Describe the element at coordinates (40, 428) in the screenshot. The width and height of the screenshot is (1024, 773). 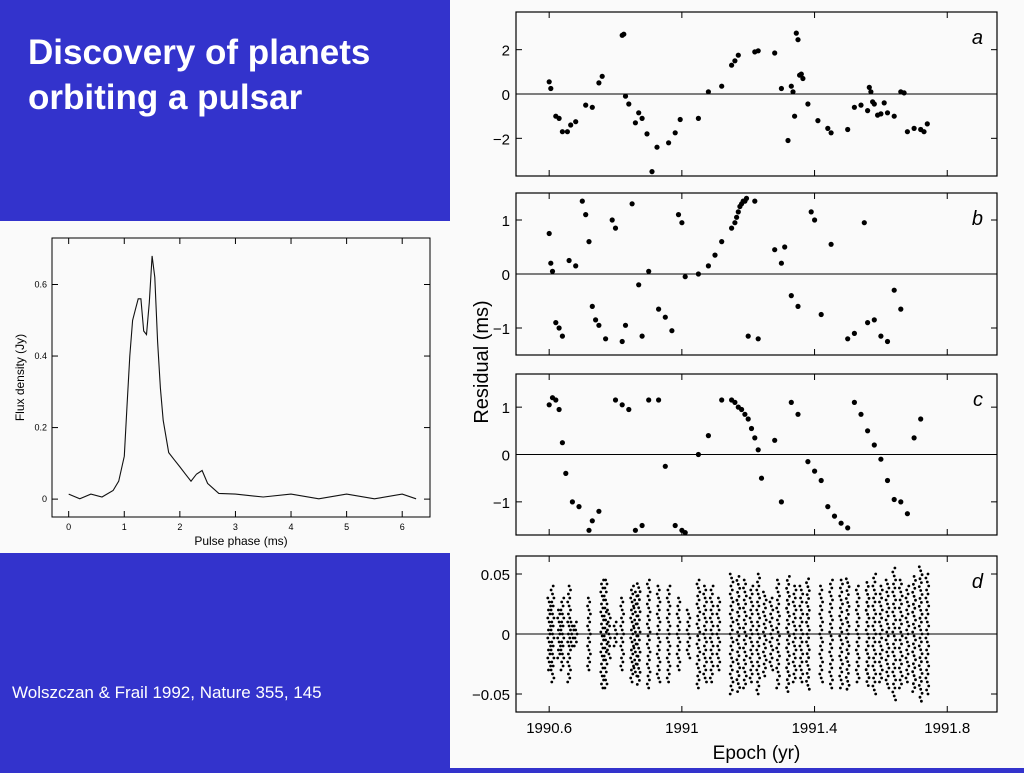
I see `y-tick-label: 0.2` at that location.